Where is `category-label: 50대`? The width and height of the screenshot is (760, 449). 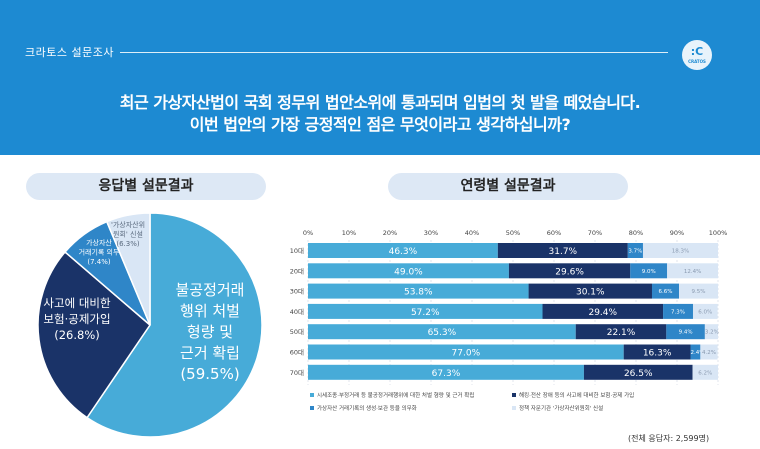
category-label: 50대 is located at coordinates (297, 332).